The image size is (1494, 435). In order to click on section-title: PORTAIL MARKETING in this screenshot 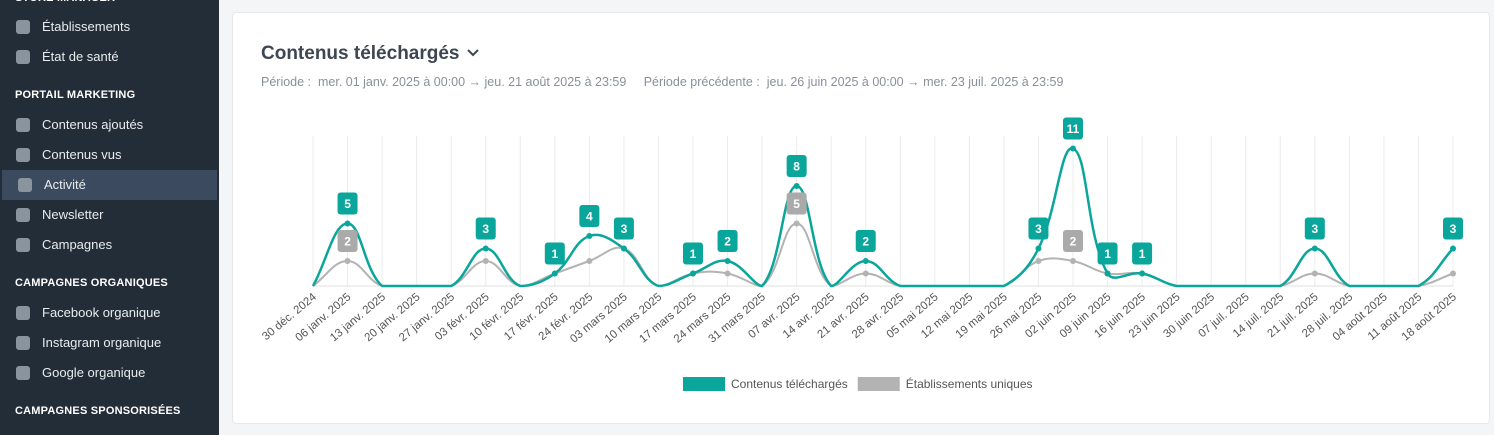, I will do `click(75, 95)`.